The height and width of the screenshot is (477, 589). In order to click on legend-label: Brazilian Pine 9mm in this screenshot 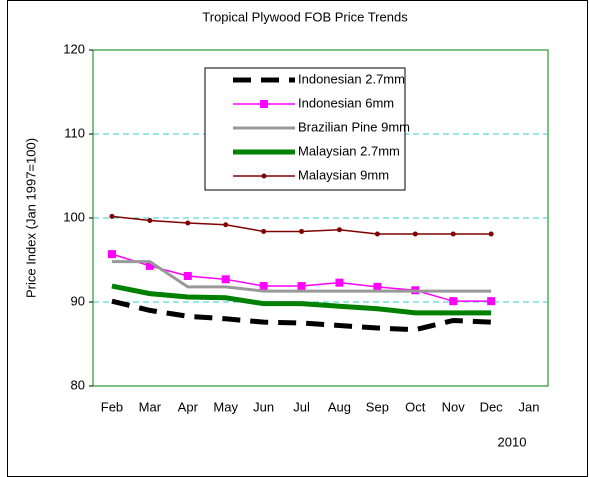, I will do `click(354, 126)`.